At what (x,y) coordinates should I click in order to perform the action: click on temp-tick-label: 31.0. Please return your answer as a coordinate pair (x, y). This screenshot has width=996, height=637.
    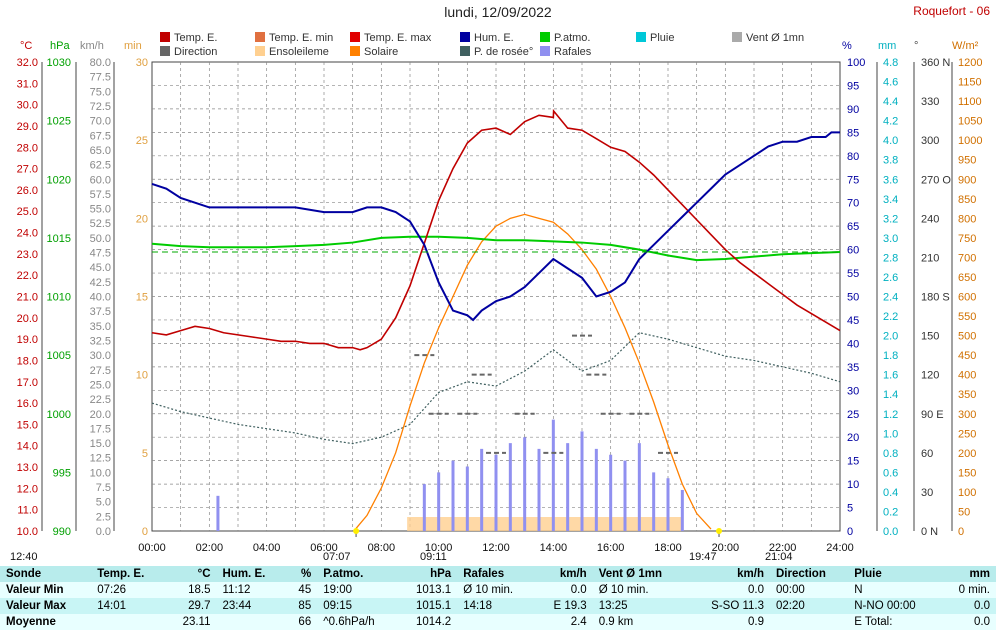
    Looking at the image, I should click on (27, 84).